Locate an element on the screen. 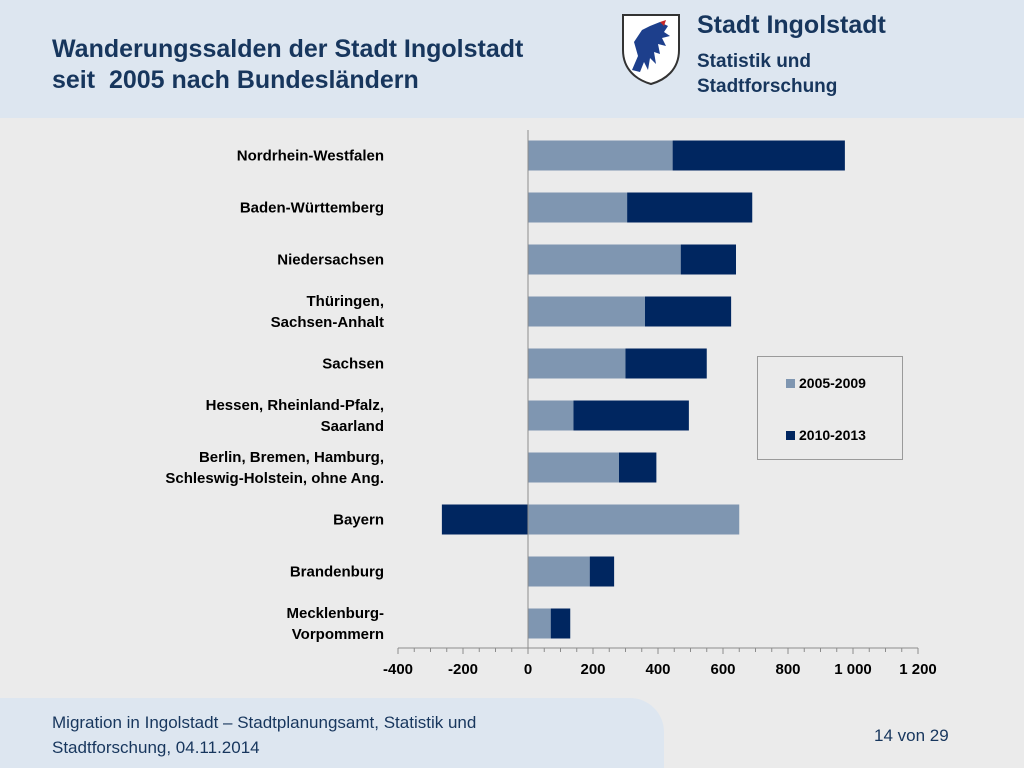 This screenshot has width=1024, height=768. legend-swatch-2005-2009 is located at coordinates (790, 383).